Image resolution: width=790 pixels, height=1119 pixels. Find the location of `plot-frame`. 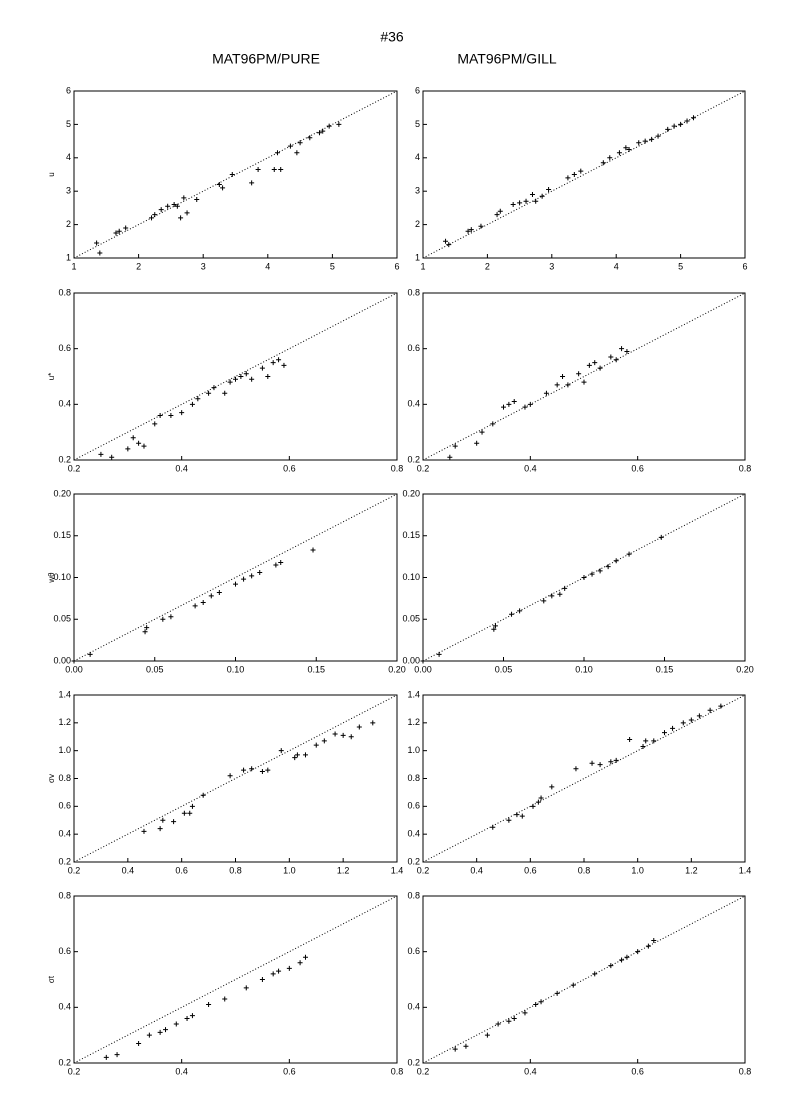

plot-frame is located at coordinates (584, 174).